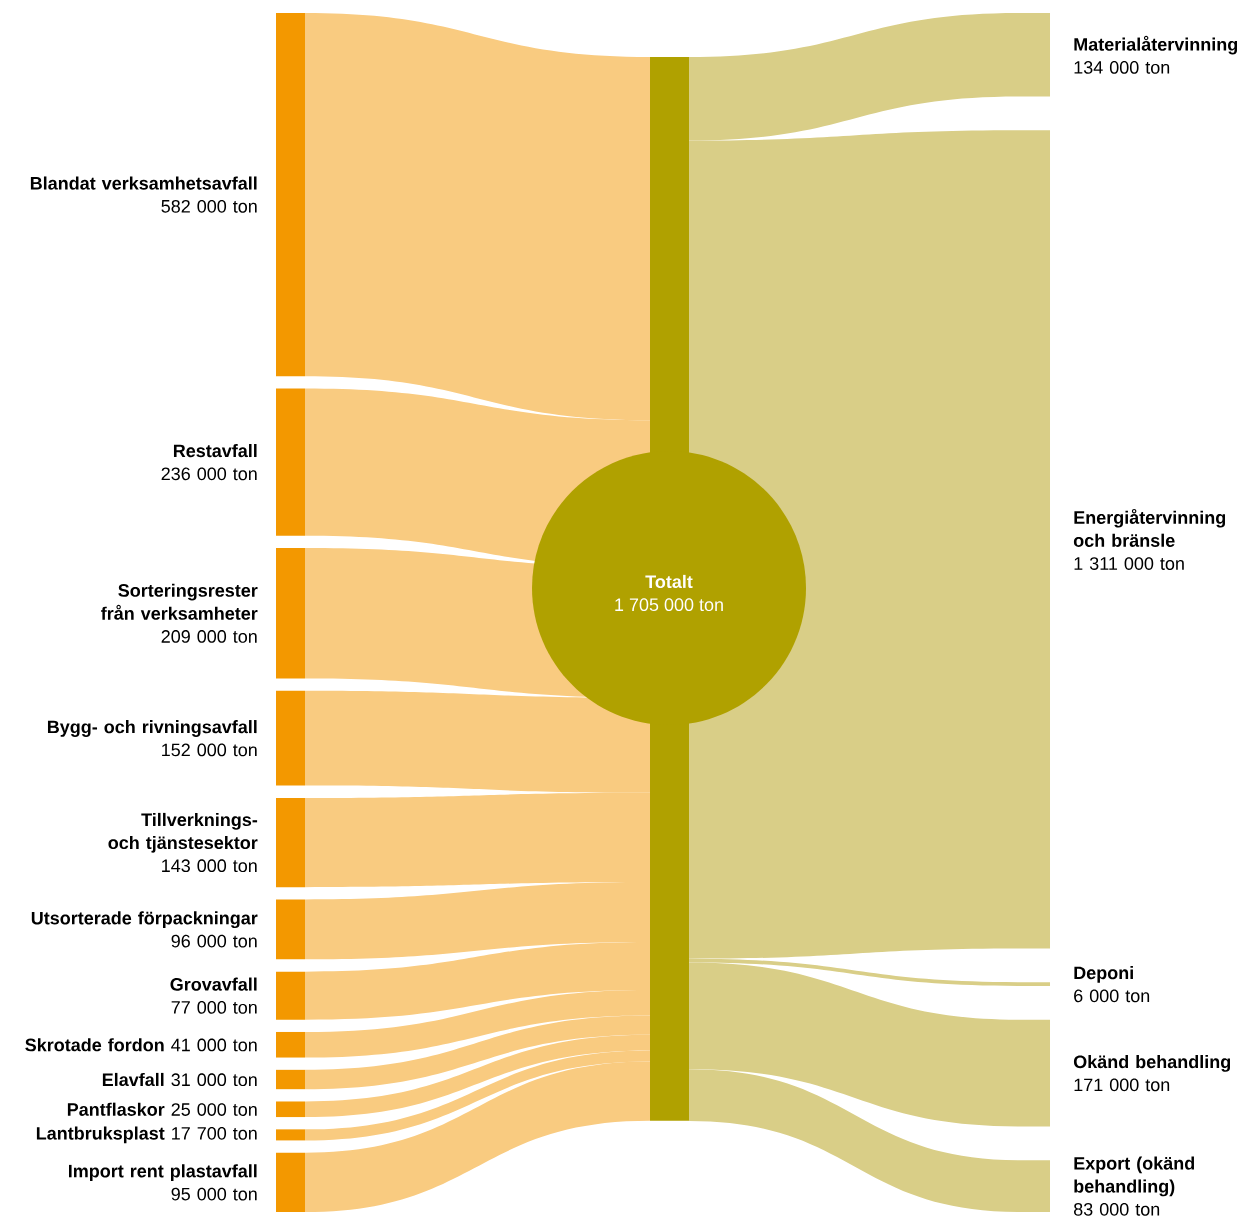 The width and height of the screenshot is (1250, 1222). What do you see at coordinates (1103, 974) in the screenshot?
I see `category-label: Deponi` at bounding box center [1103, 974].